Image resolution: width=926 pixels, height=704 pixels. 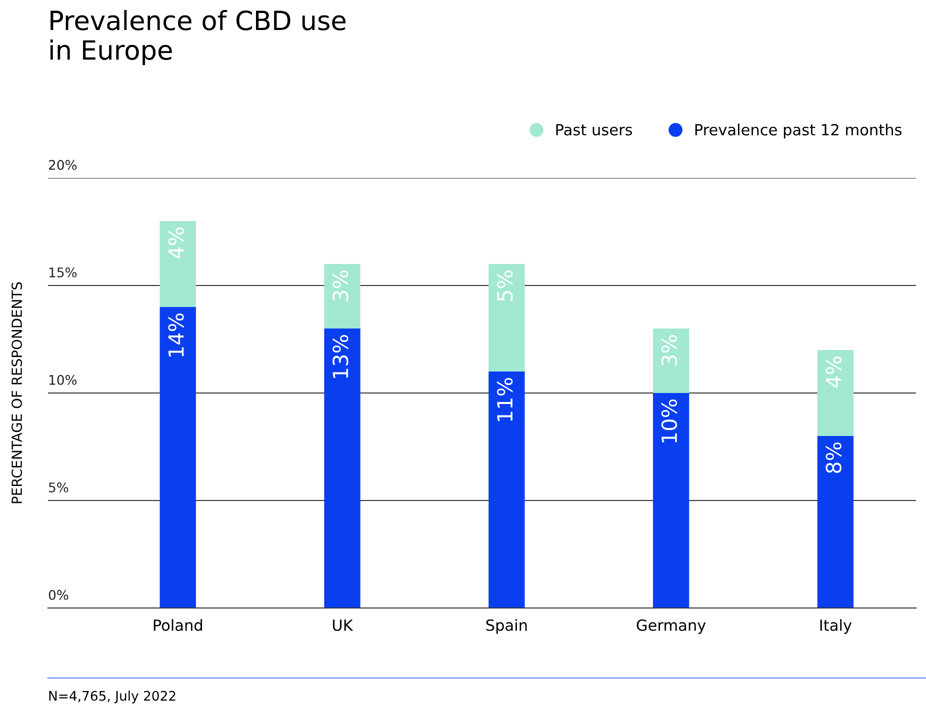 What do you see at coordinates (58, 487) in the screenshot?
I see `y-tick-label: 5%` at bounding box center [58, 487].